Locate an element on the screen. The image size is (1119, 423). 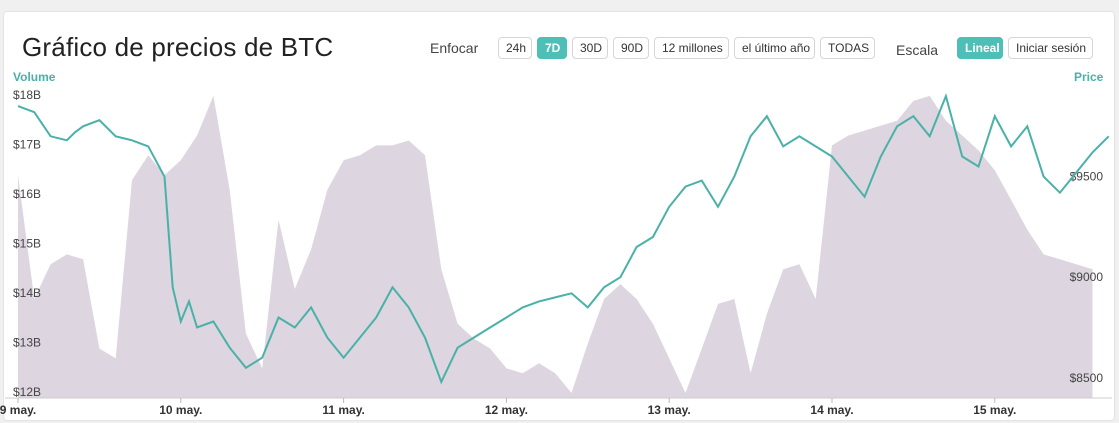
volume-tick-label: $14B is located at coordinates (27, 293).